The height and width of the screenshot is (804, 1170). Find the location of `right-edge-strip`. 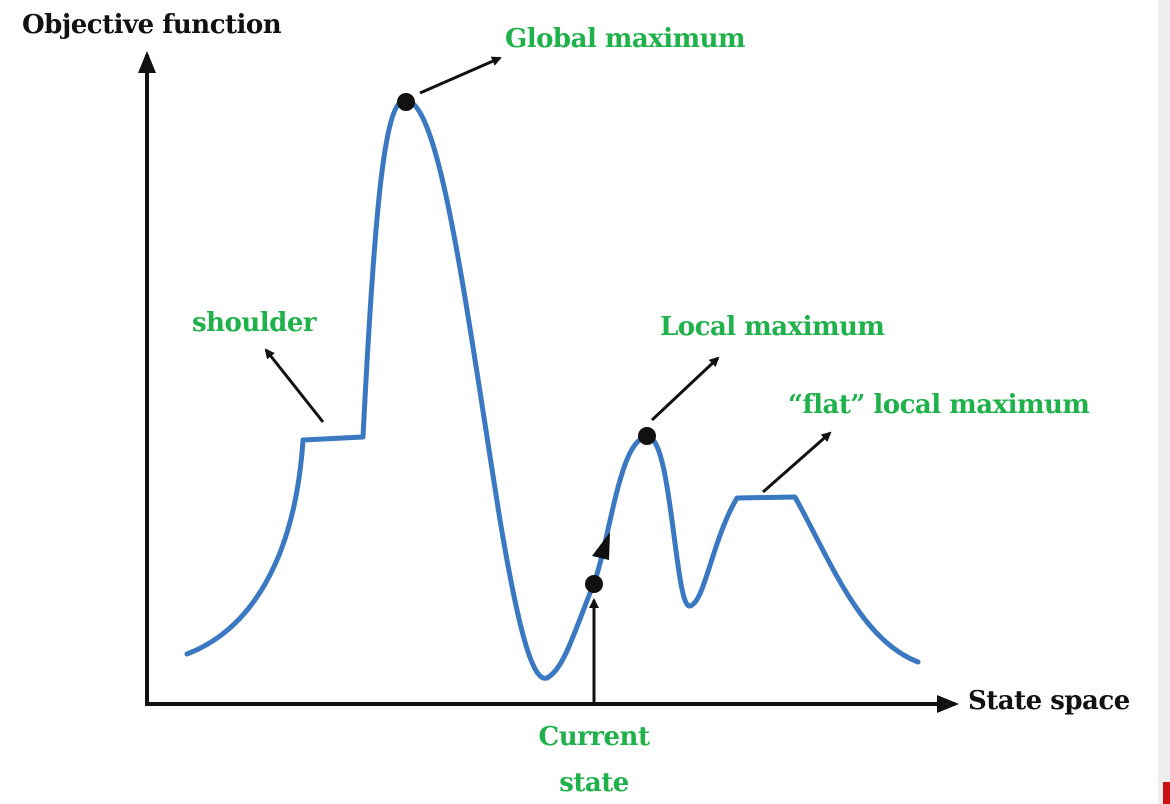

right-edge-strip is located at coordinates (1164, 402).